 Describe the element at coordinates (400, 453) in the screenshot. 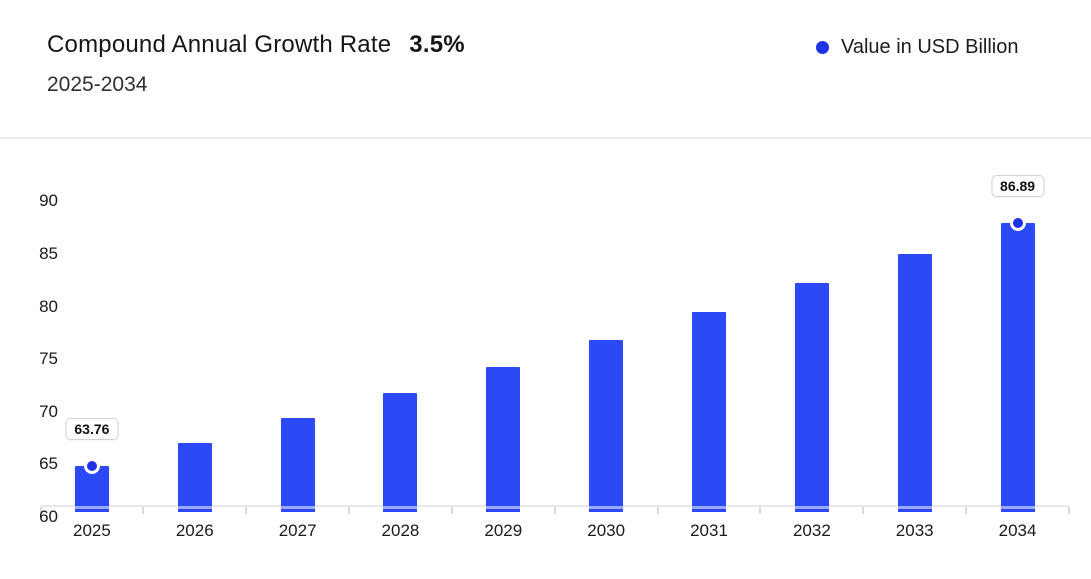

I see `bar-2028` at that location.